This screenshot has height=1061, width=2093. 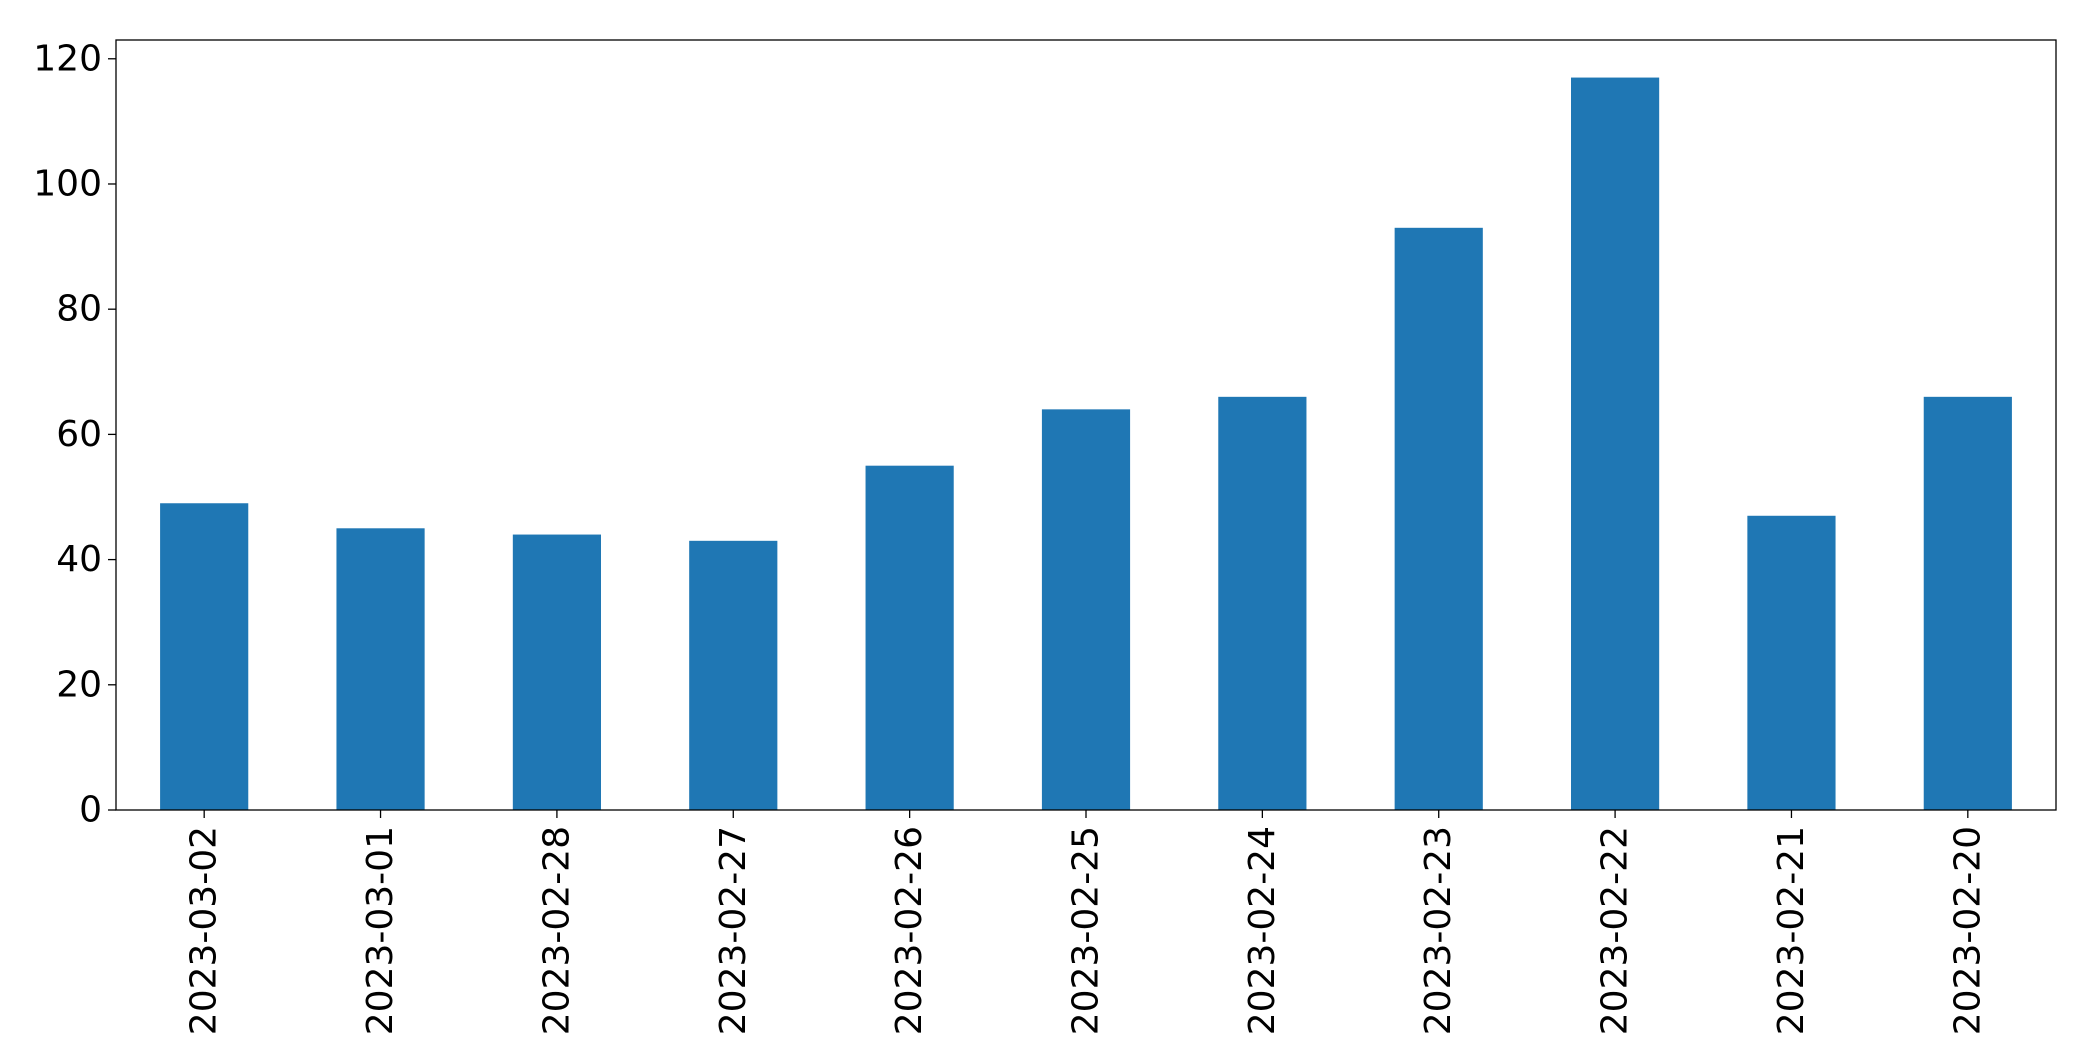 I want to click on x-tick-label: 2023-02-28, so click(x=556, y=930).